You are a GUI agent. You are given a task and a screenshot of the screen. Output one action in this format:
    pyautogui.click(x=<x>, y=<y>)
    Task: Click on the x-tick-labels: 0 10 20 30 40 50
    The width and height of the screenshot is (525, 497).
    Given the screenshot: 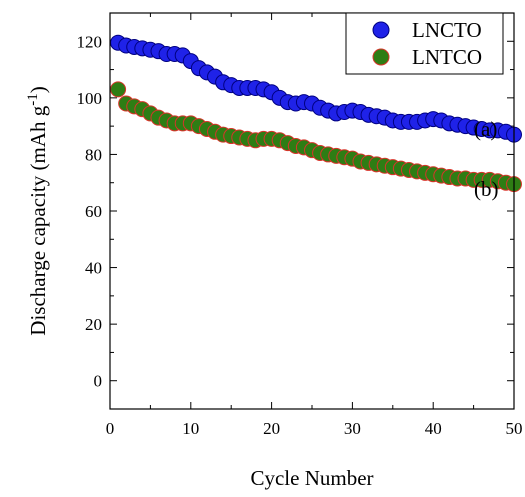 What is the action you would take?
    pyautogui.click(x=314, y=428)
    